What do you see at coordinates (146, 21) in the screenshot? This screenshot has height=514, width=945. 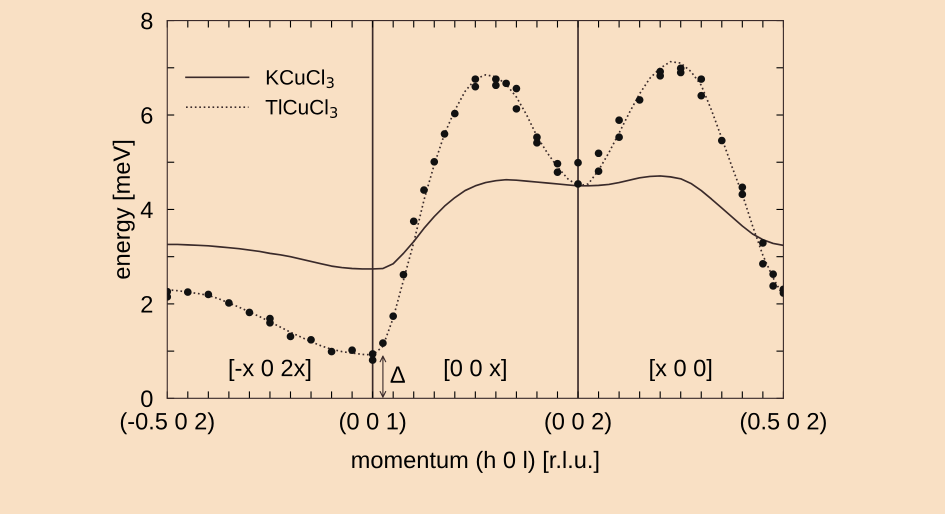 I see `y-tick-label: 8` at bounding box center [146, 21].